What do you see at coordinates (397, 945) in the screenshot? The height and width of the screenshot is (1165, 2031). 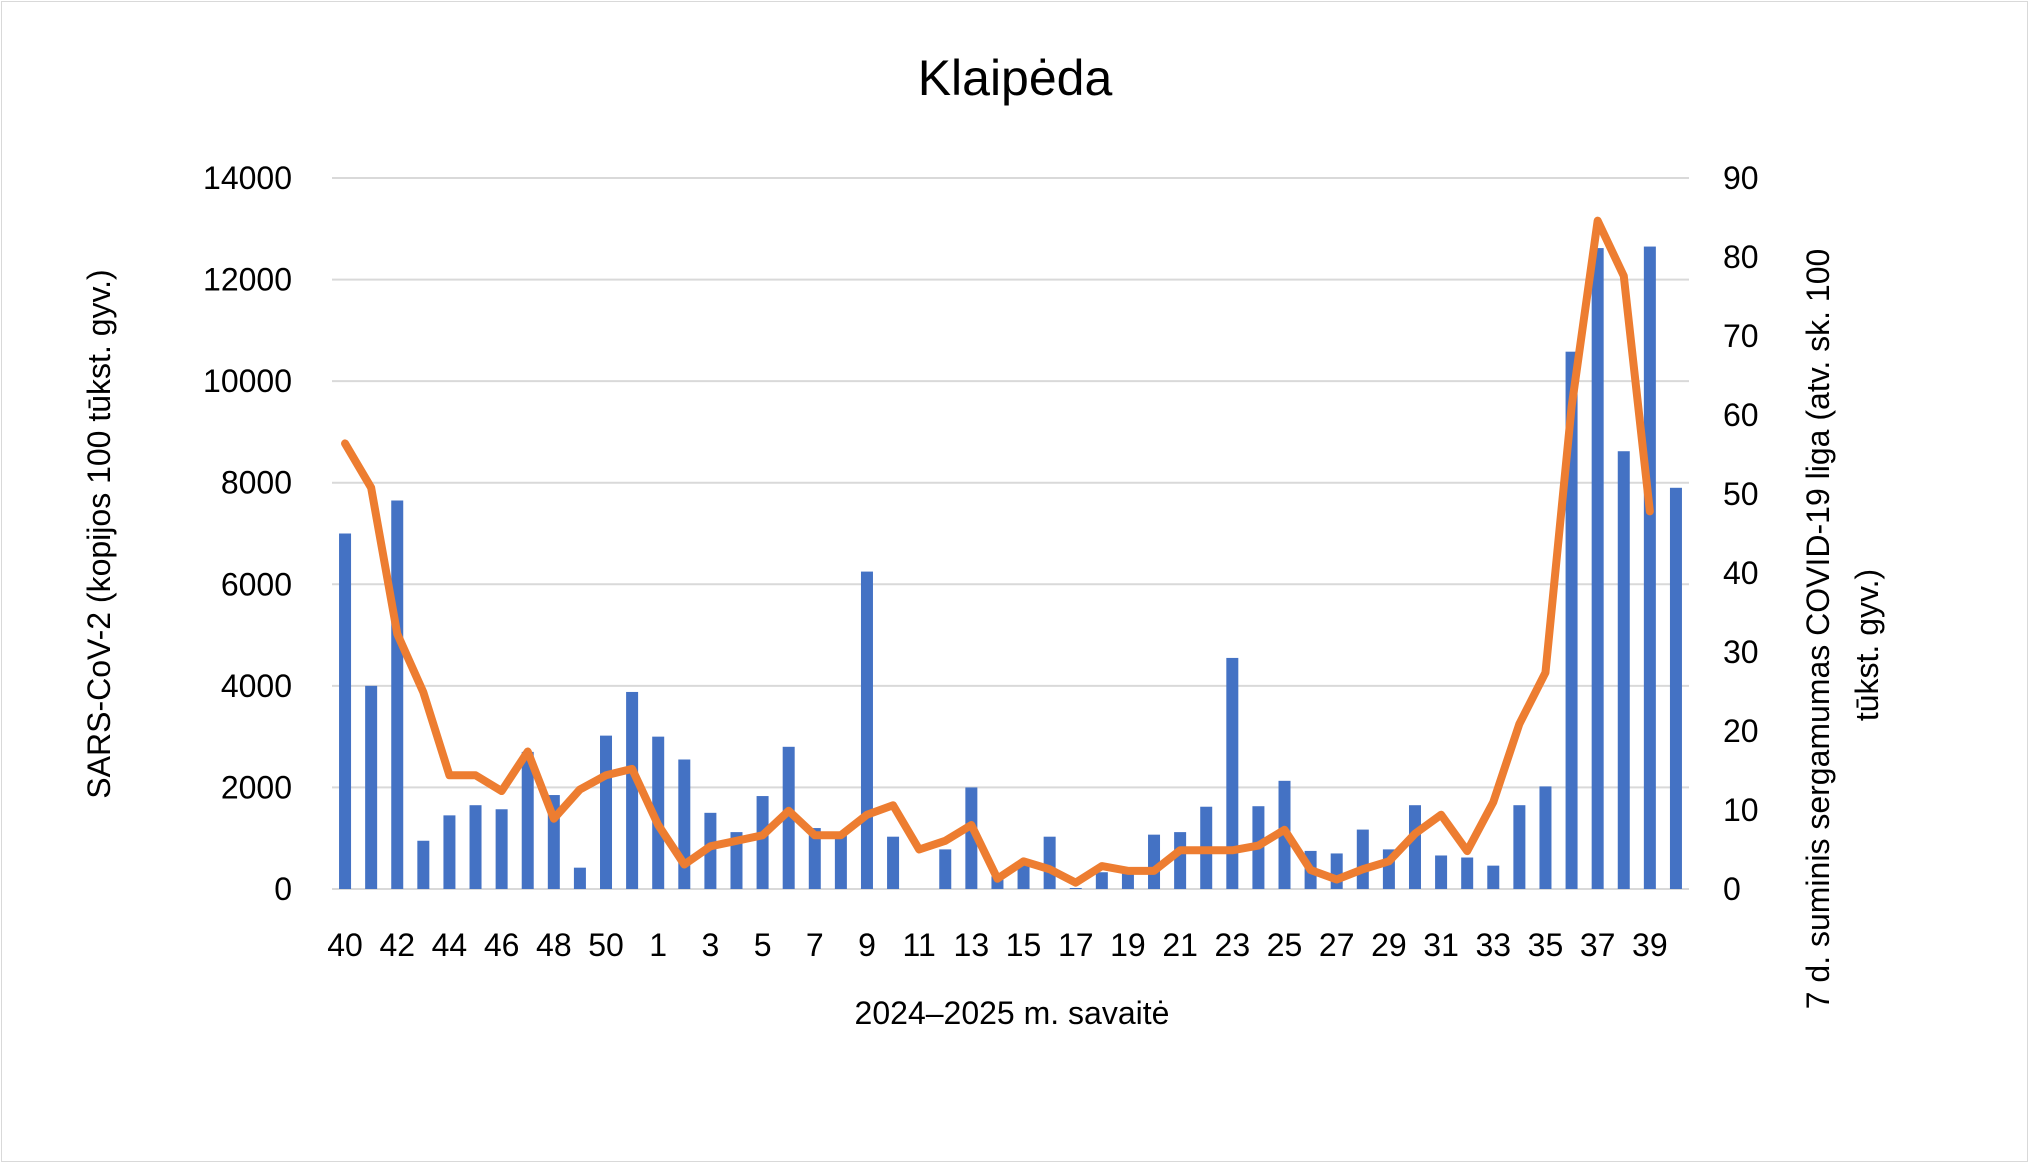 I see `x-tick-label: 42` at bounding box center [397, 945].